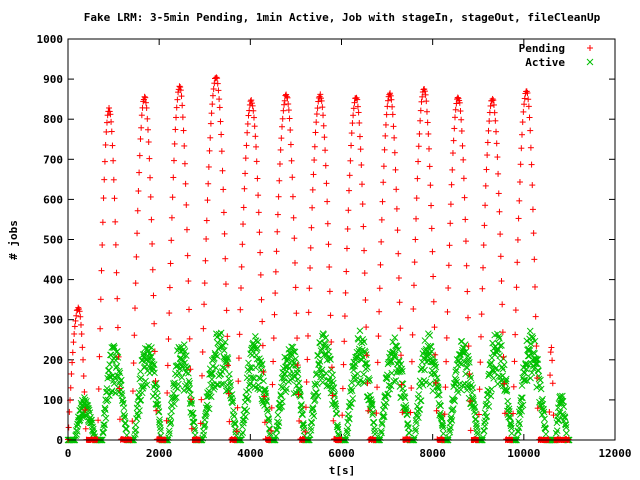  What do you see at coordinates (542, 48) in the screenshot?
I see `legend-label-pending: Pending` at bounding box center [542, 48].